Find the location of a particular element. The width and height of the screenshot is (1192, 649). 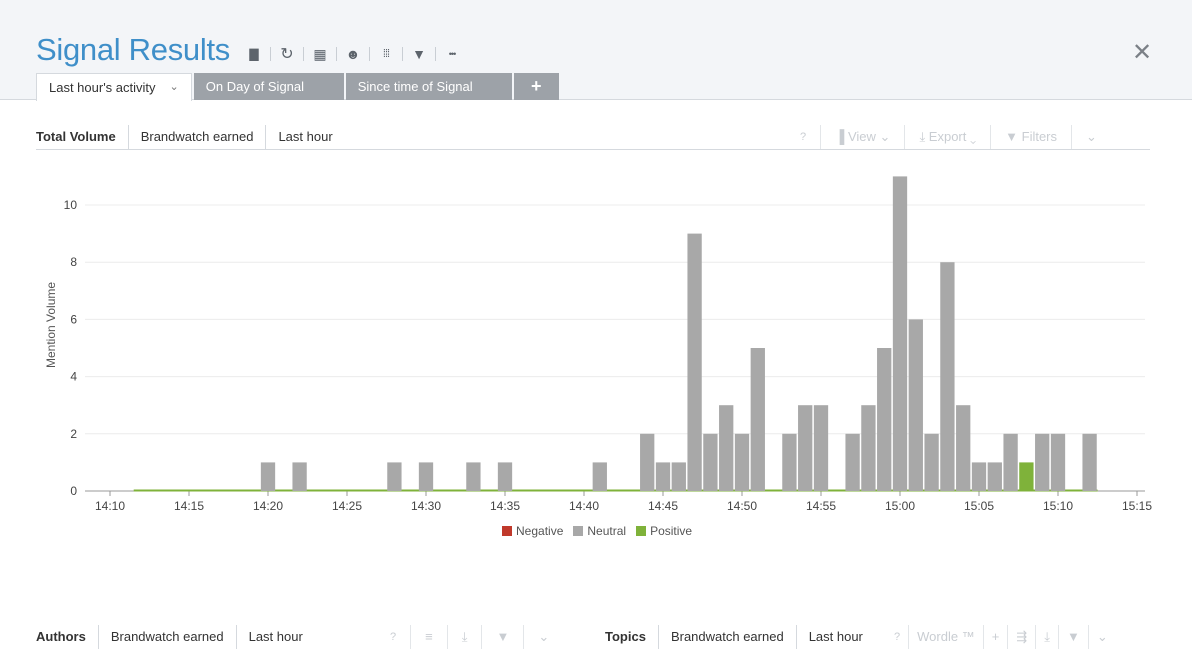

y-tick-label: 0 is located at coordinates (73, 491).